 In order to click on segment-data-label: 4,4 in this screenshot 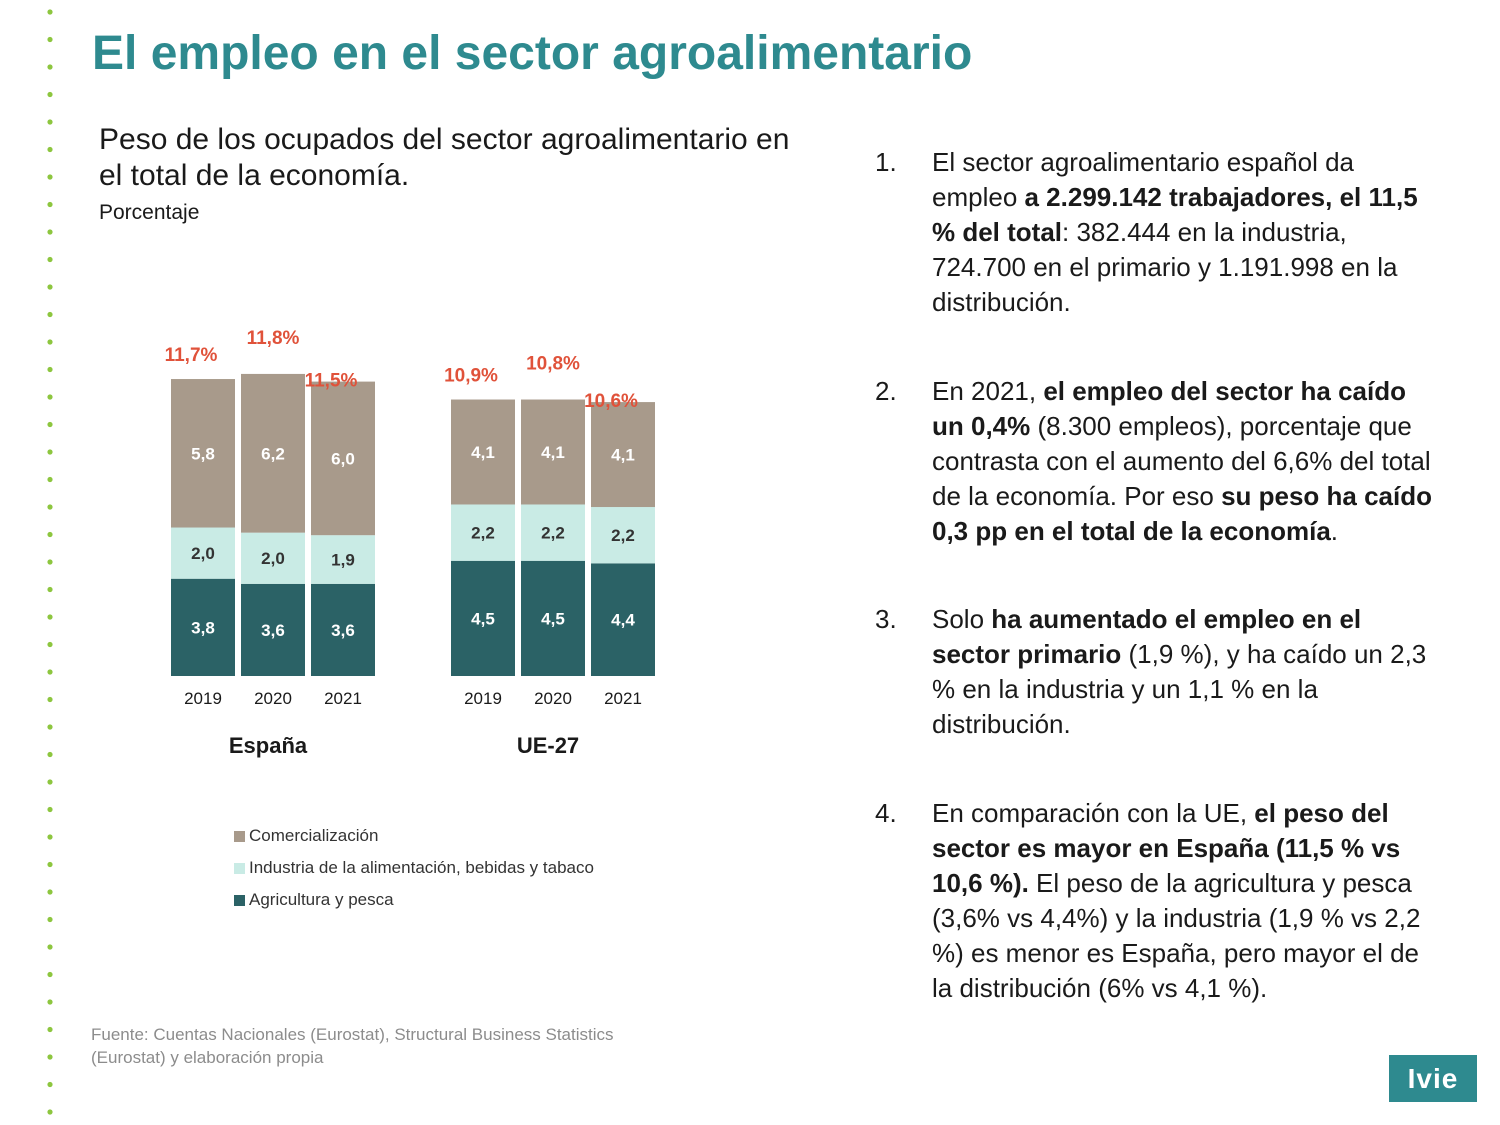, I will do `click(623, 620)`.